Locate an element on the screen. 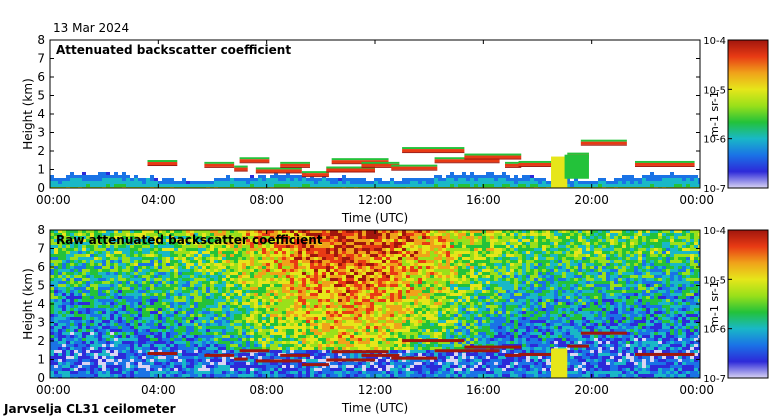 This screenshot has width=780, height=420. cloud-layer-core is located at coordinates (241, 171).